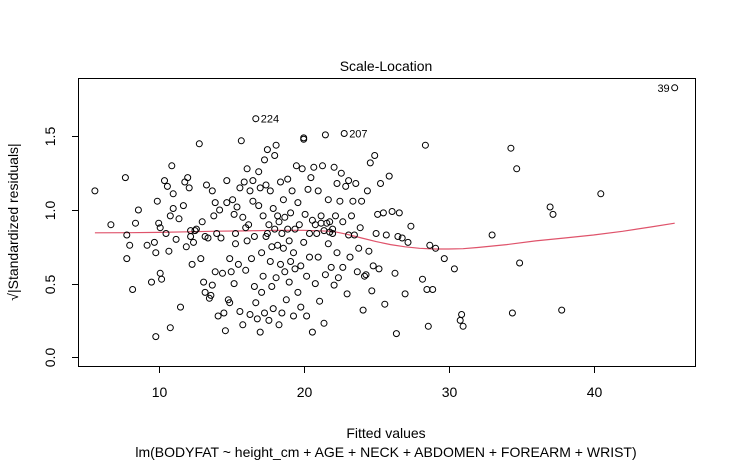 The width and height of the screenshot is (734, 462). I want to click on chart-title: Scale-Location, so click(386, 66).